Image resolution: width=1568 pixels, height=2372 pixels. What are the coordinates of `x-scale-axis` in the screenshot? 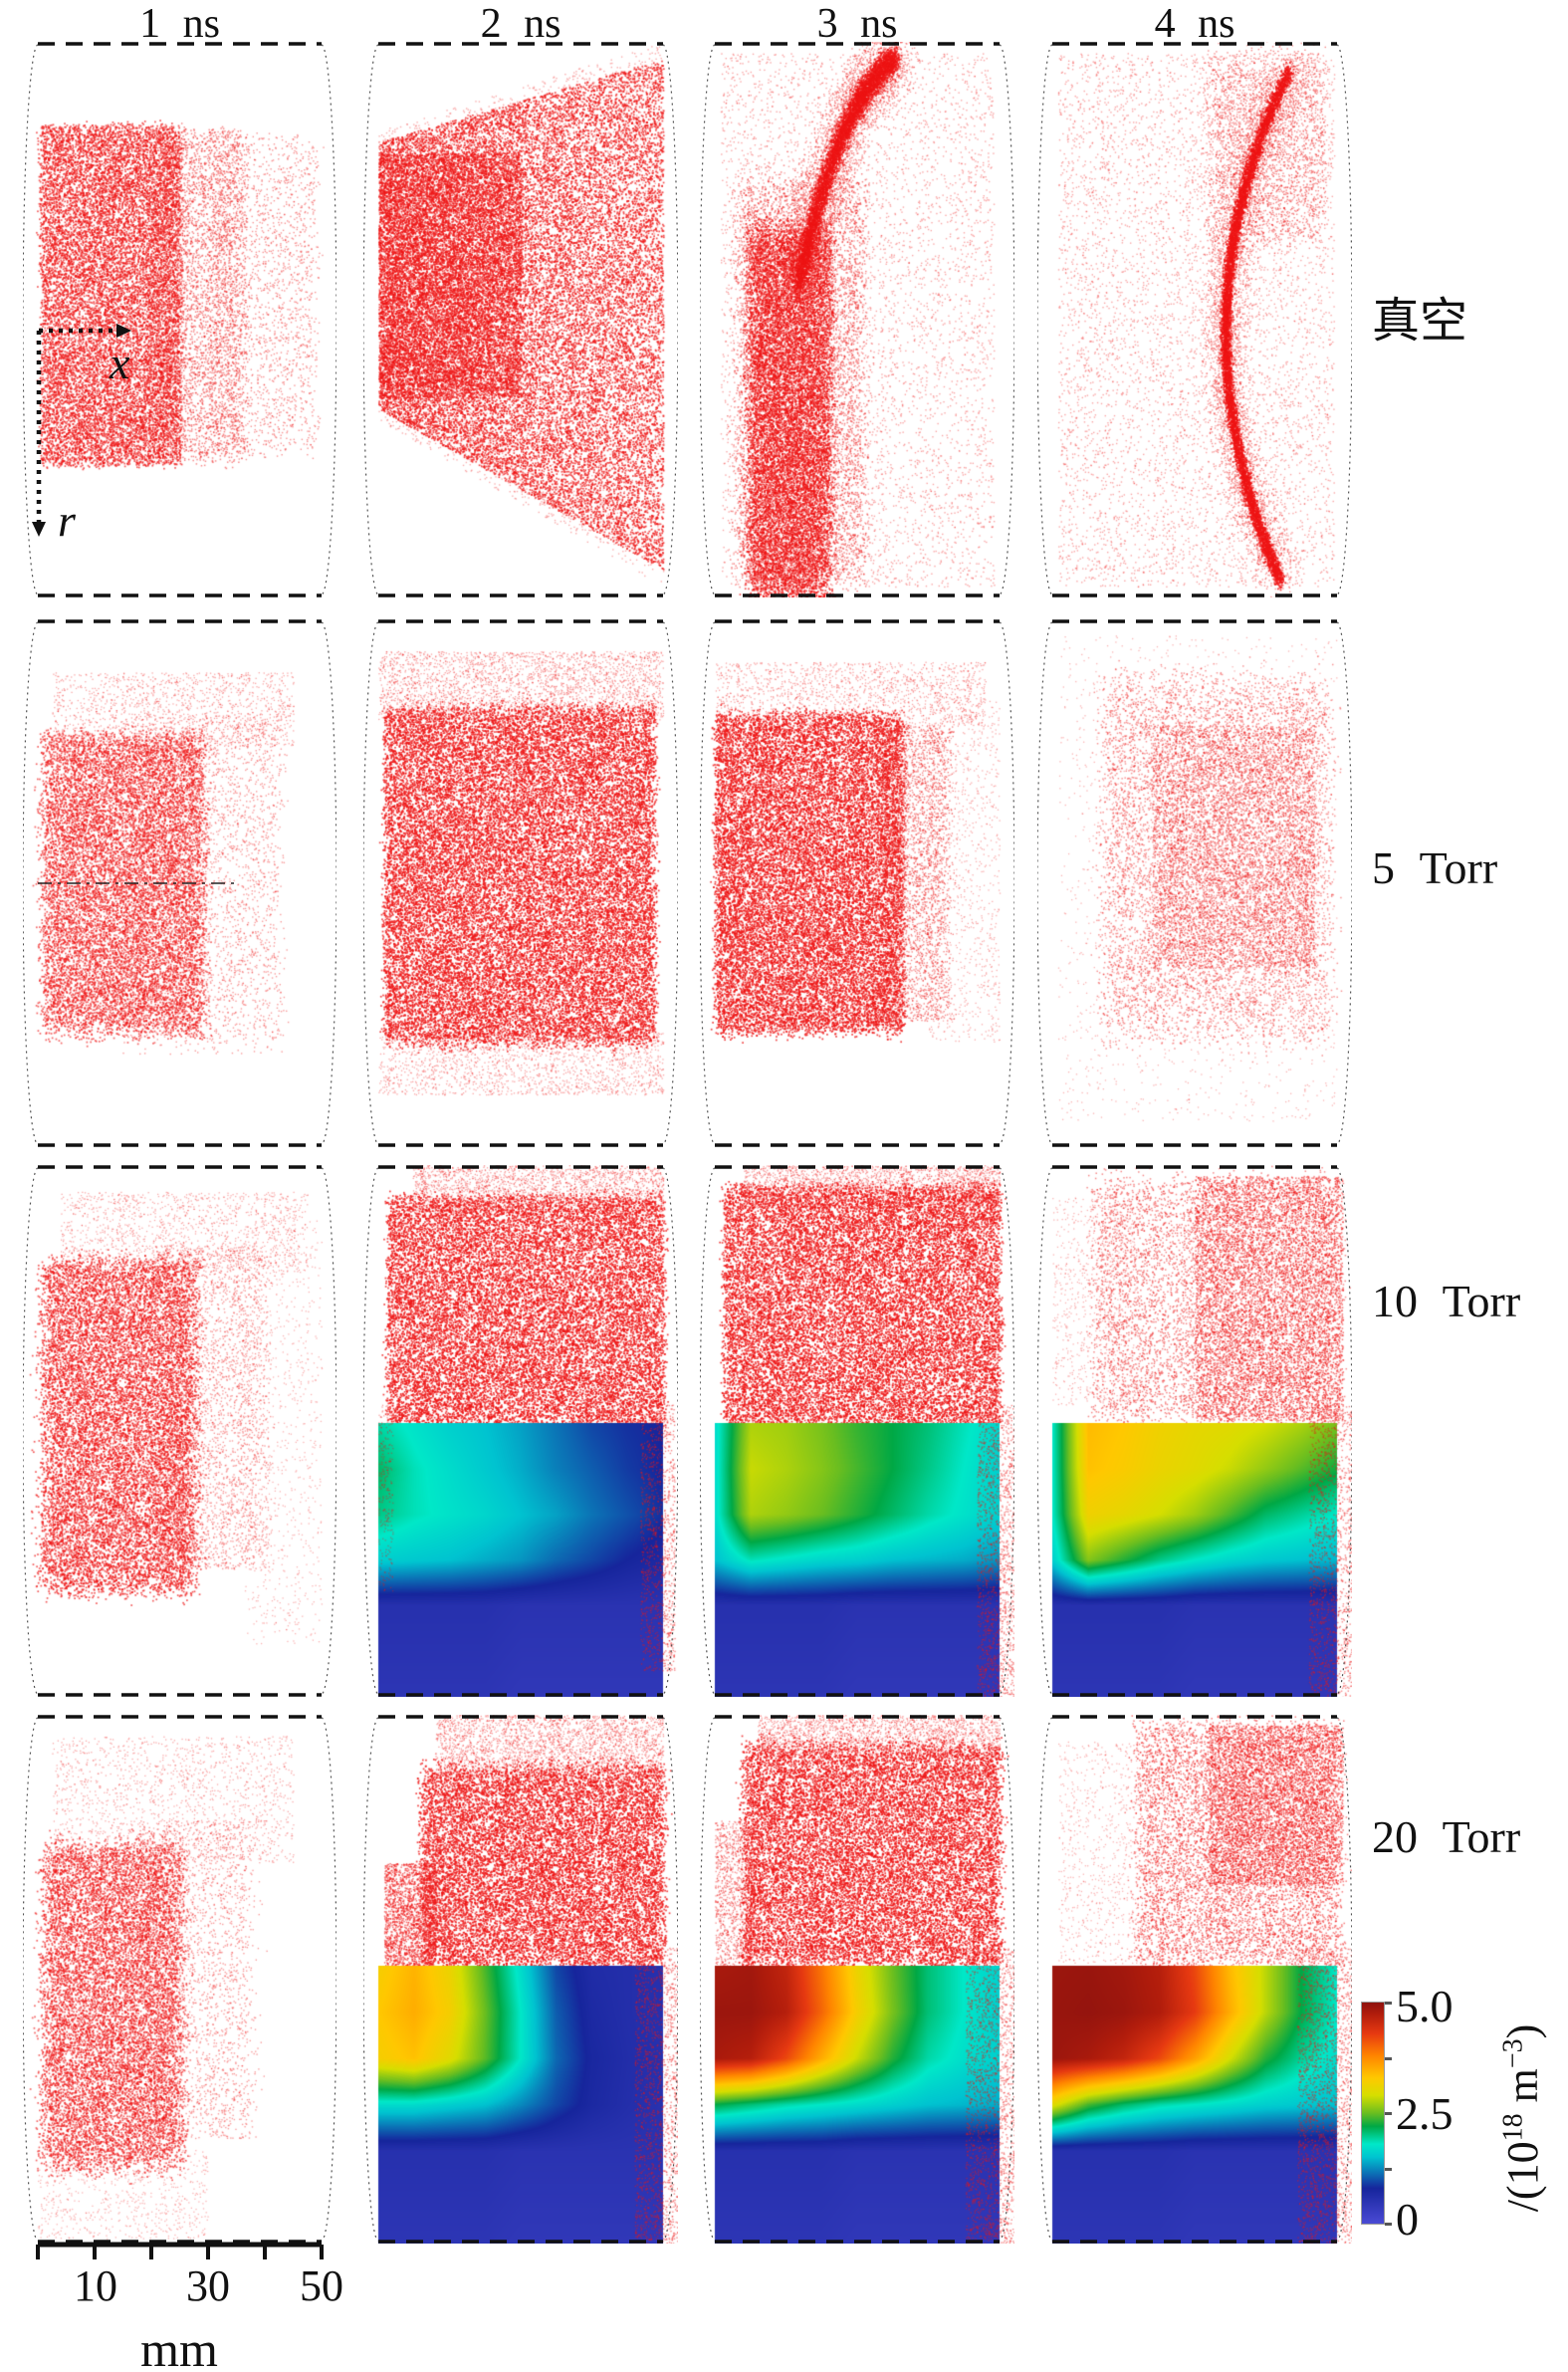 It's located at (180, 2250).